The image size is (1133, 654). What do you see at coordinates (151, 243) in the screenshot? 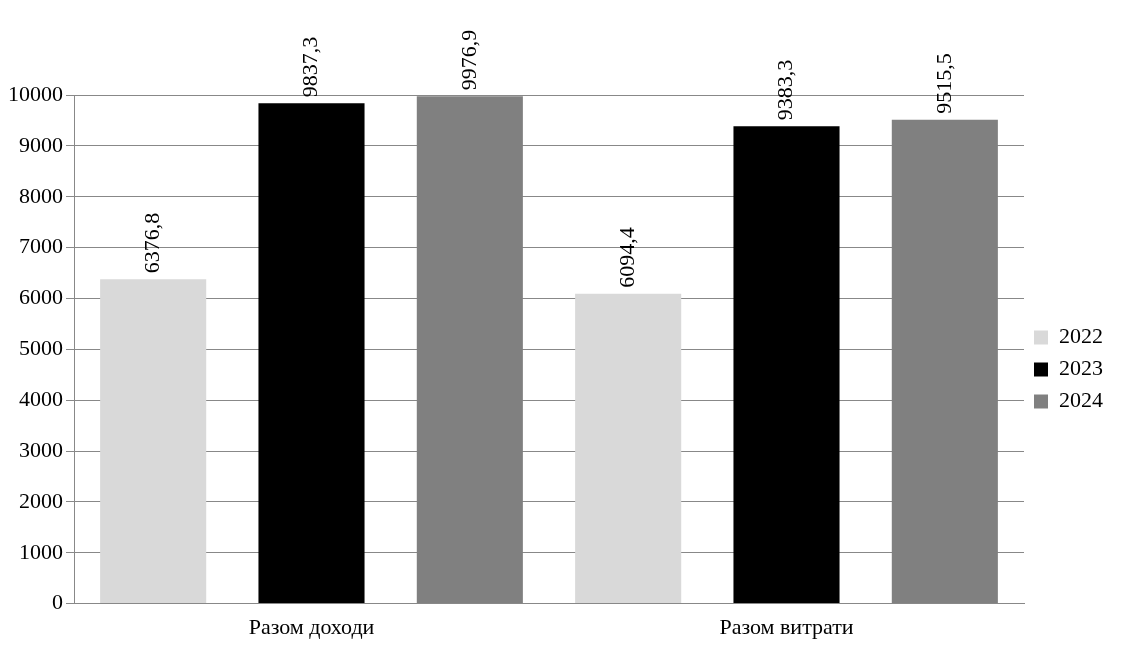
I see `data-label: 6376,8` at bounding box center [151, 243].